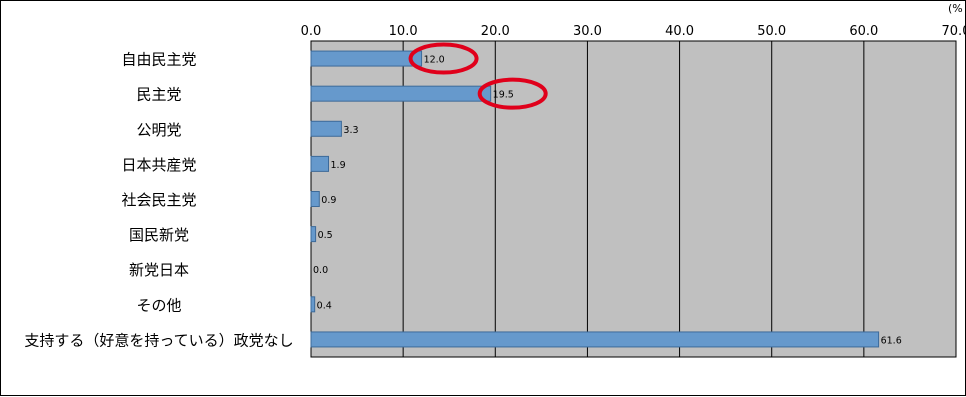  What do you see at coordinates (434, 60) in the screenshot?
I see `data-label: 12.0` at bounding box center [434, 60].